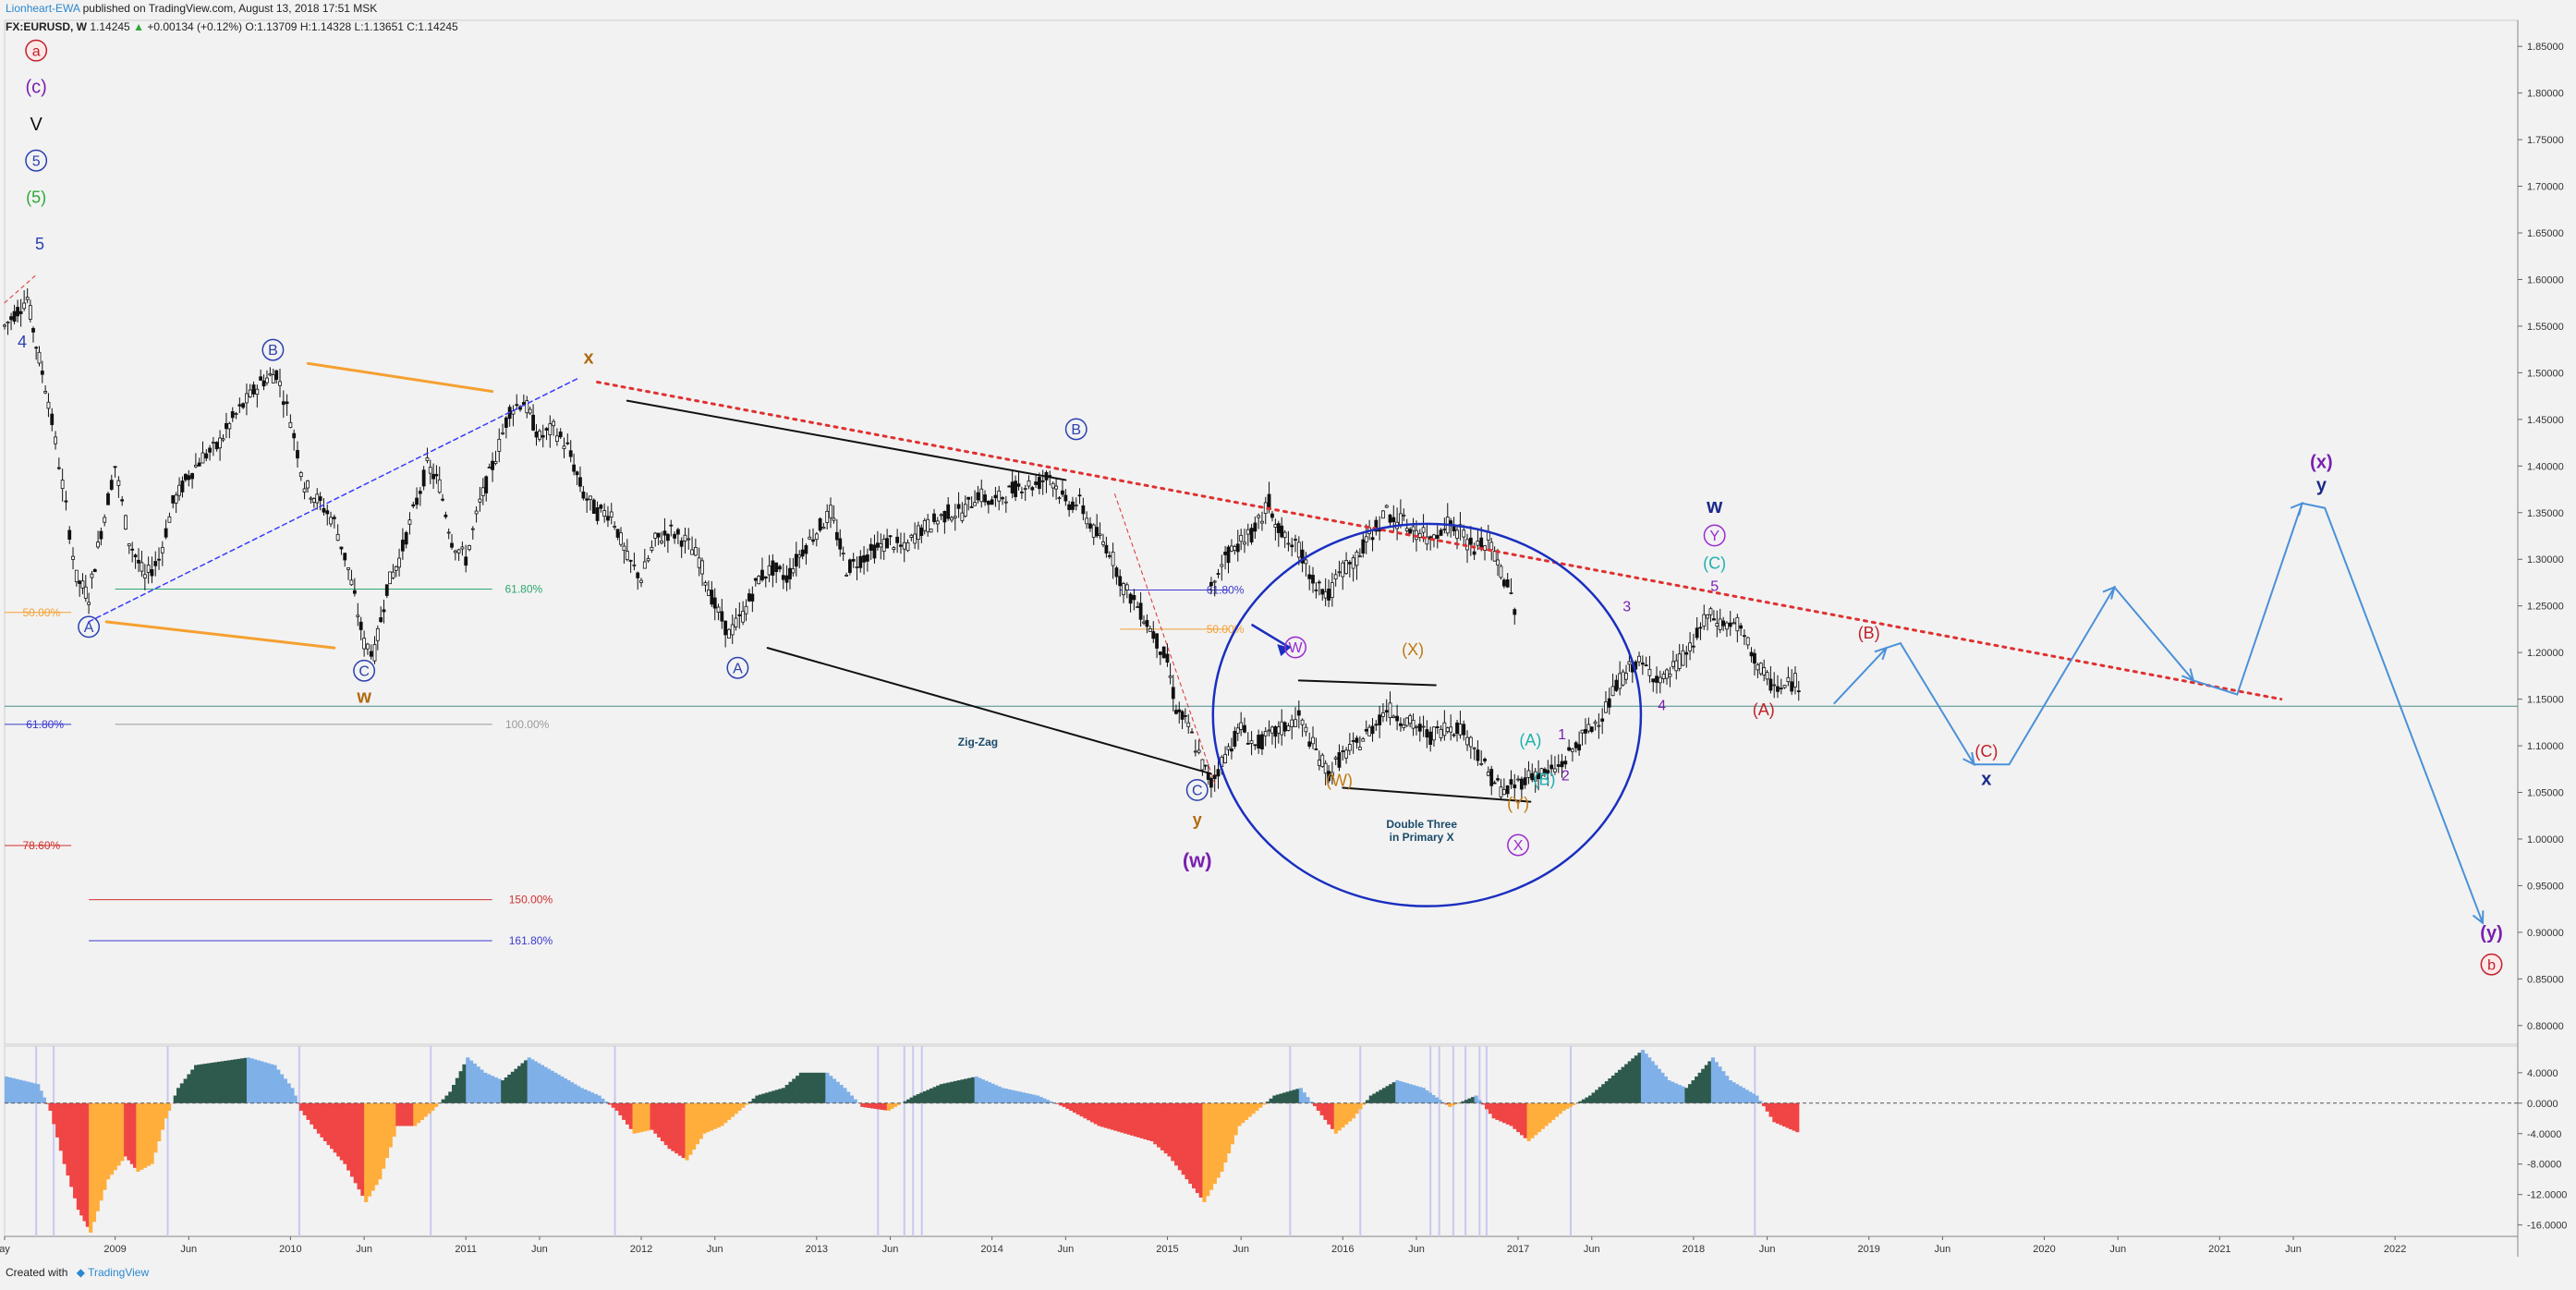  Describe the element at coordinates (2545, 374) in the screenshot. I see `price-tick-label: 1.50000` at that location.